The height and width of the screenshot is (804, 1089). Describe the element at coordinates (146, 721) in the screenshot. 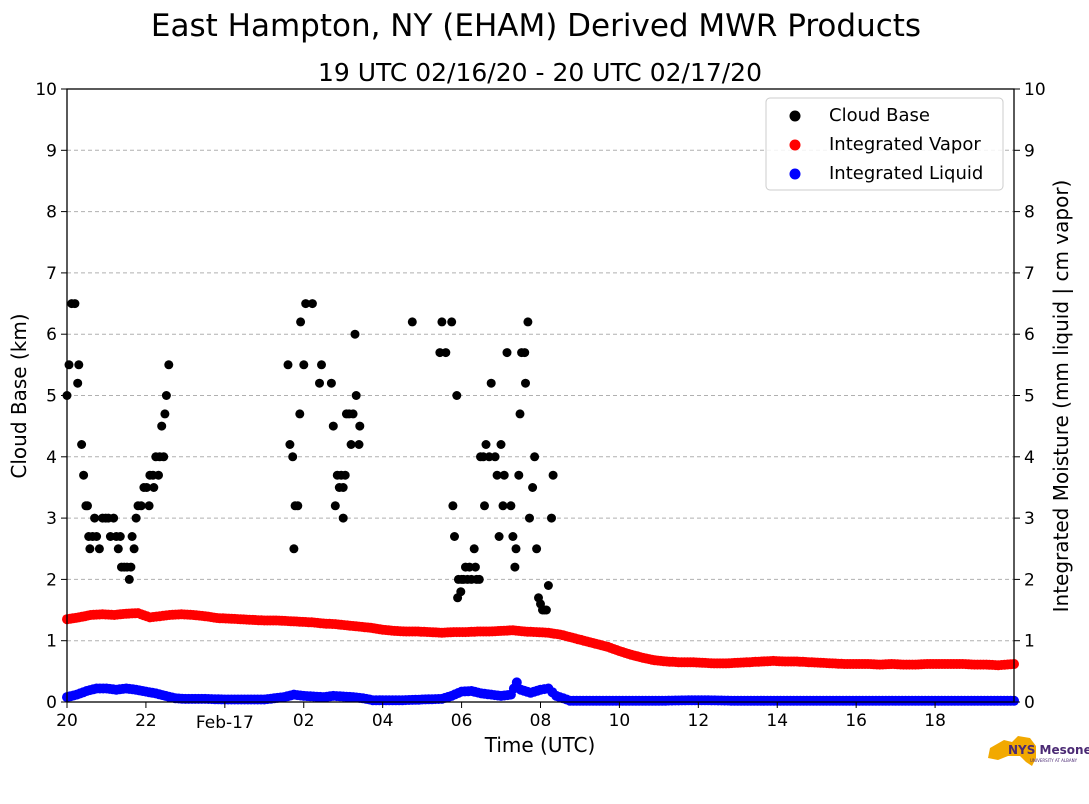

I see `x-tick-label: 22` at that location.